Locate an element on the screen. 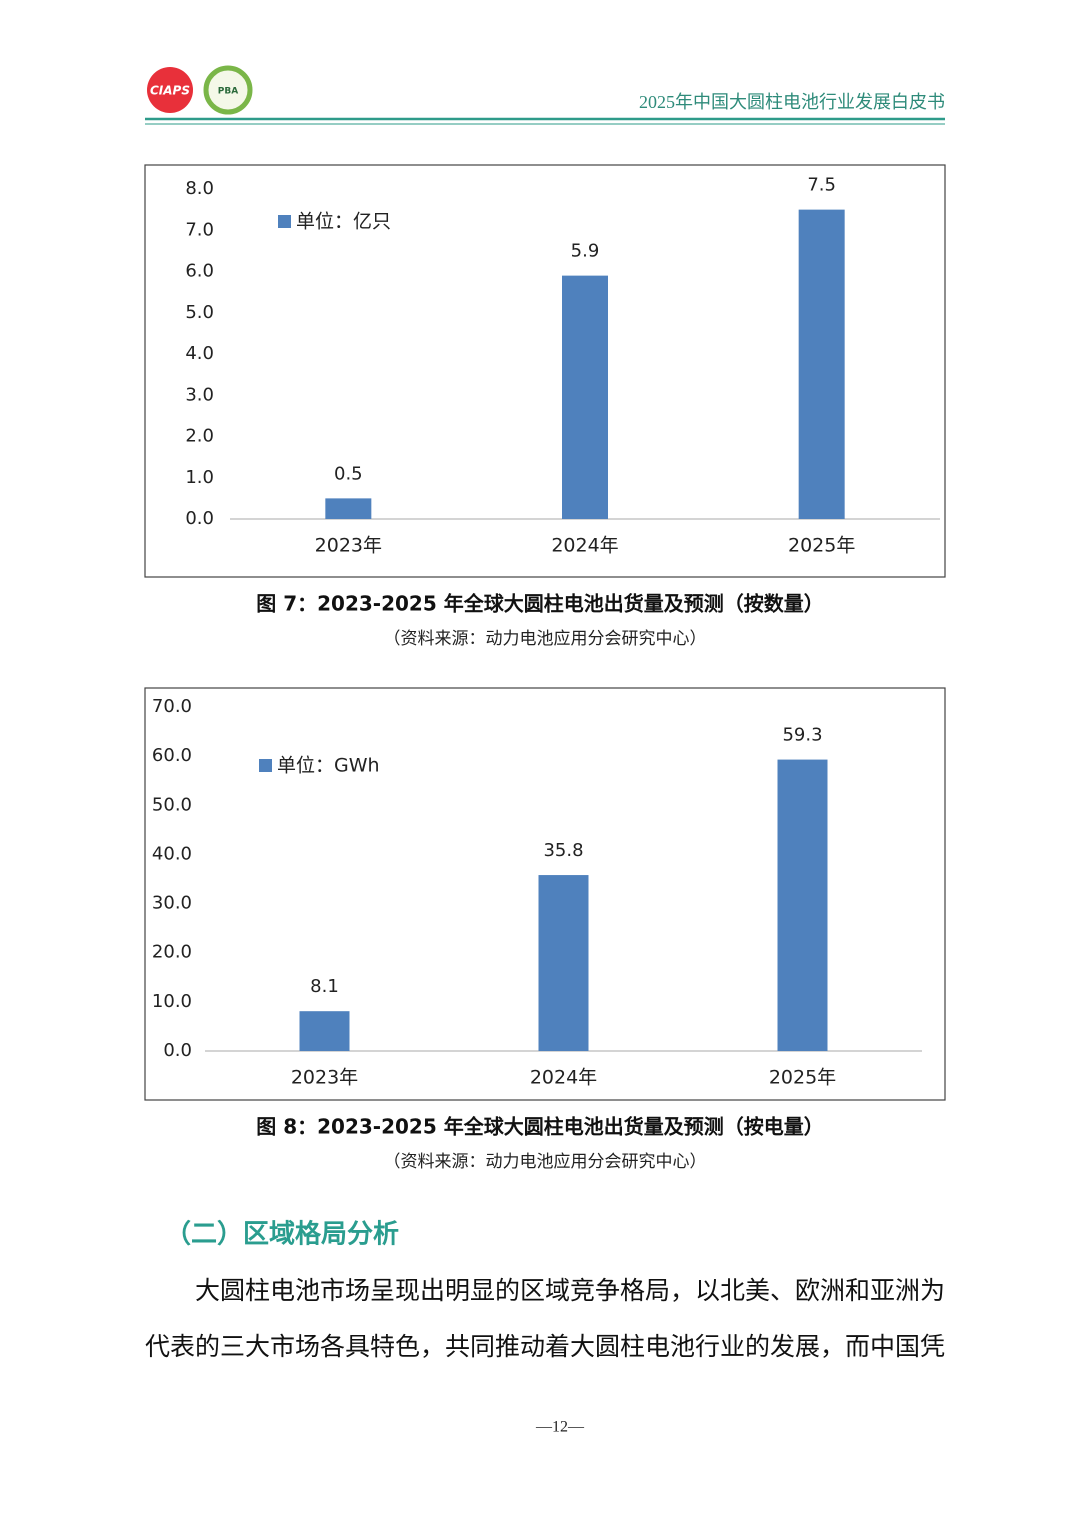 The width and height of the screenshot is (1080, 1527). y-tick-label: 7.0 is located at coordinates (199, 229).